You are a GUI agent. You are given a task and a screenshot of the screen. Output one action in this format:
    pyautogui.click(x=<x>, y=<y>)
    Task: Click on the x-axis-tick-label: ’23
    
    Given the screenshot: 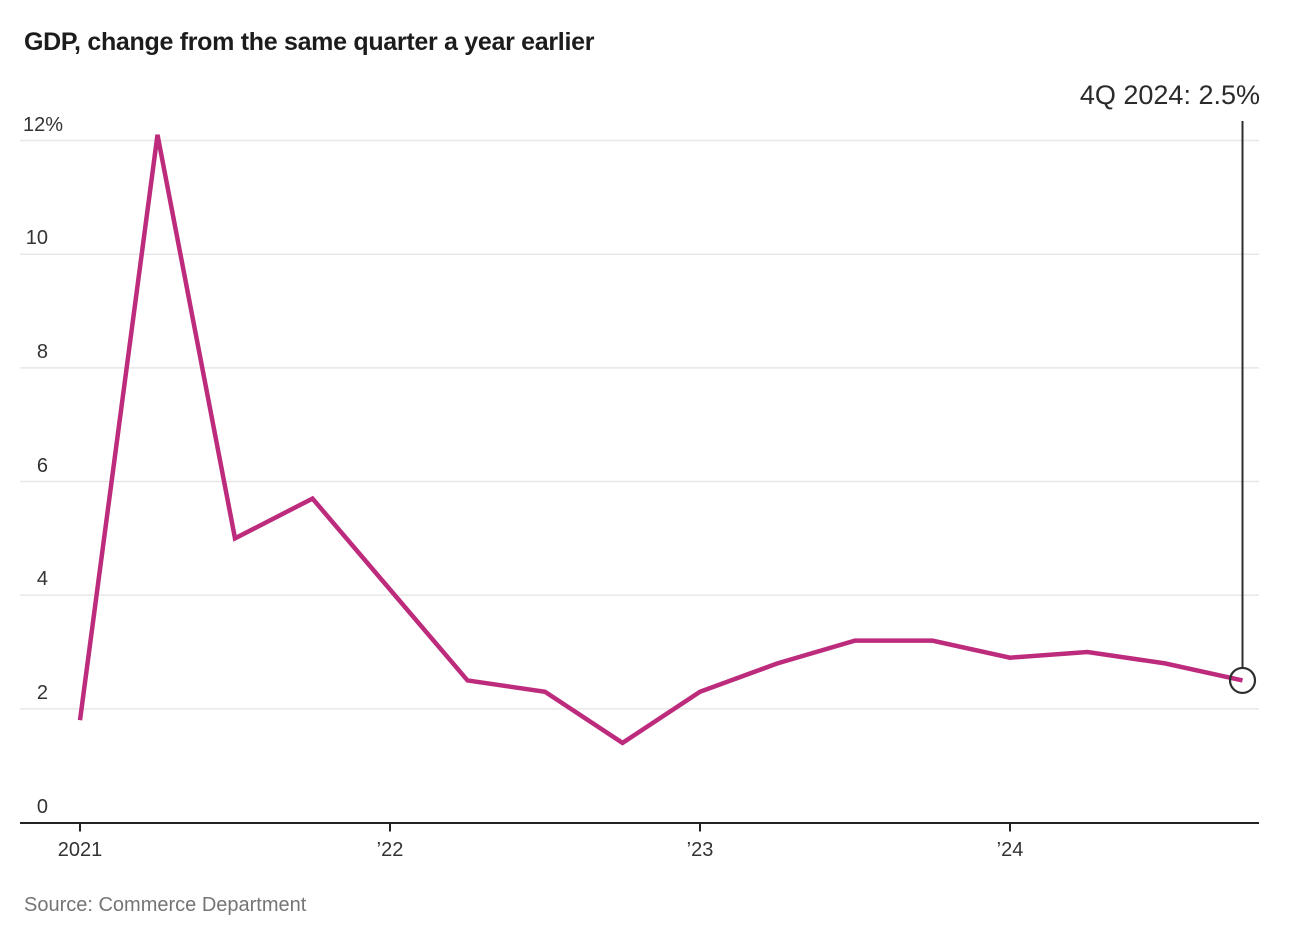 What is the action you would take?
    pyautogui.click(x=700, y=850)
    